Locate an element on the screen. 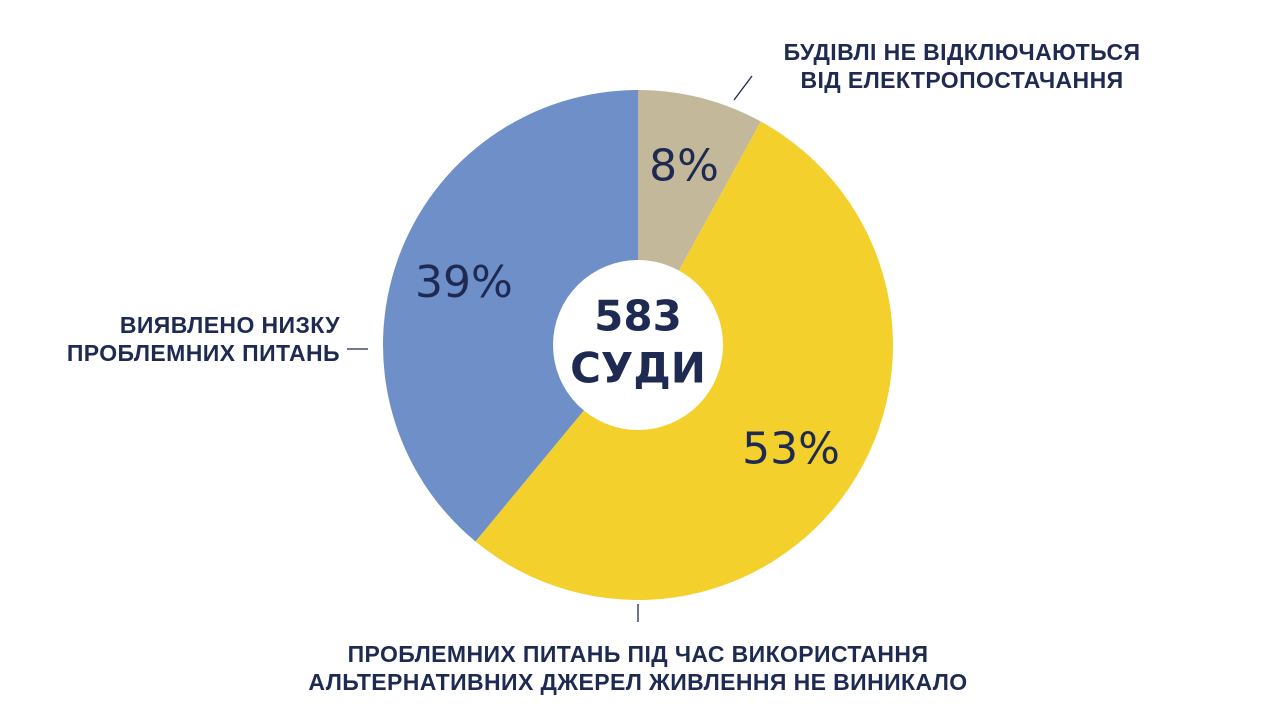 The image size is (1280, 722). leader-line-buildings is located at coordinates (743, 88).